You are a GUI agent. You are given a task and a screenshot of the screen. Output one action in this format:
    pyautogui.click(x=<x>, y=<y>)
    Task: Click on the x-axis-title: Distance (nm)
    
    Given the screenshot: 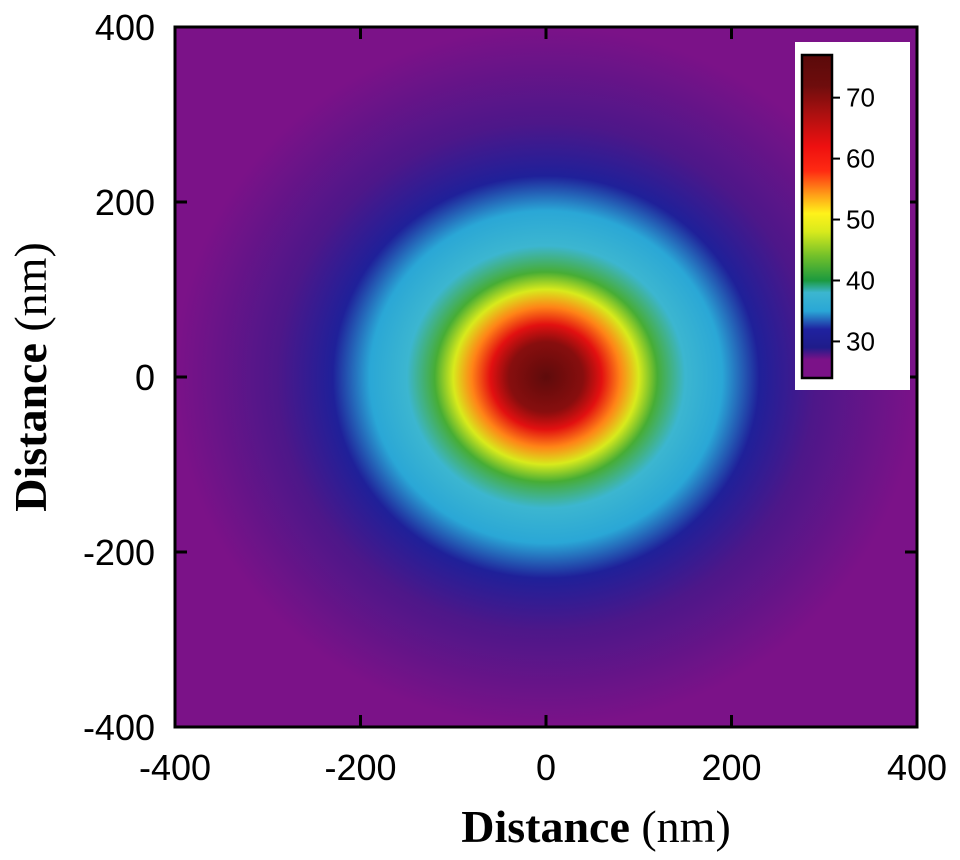 What is the action you would take?
    pyautogui.click(x=596, y=826)
    